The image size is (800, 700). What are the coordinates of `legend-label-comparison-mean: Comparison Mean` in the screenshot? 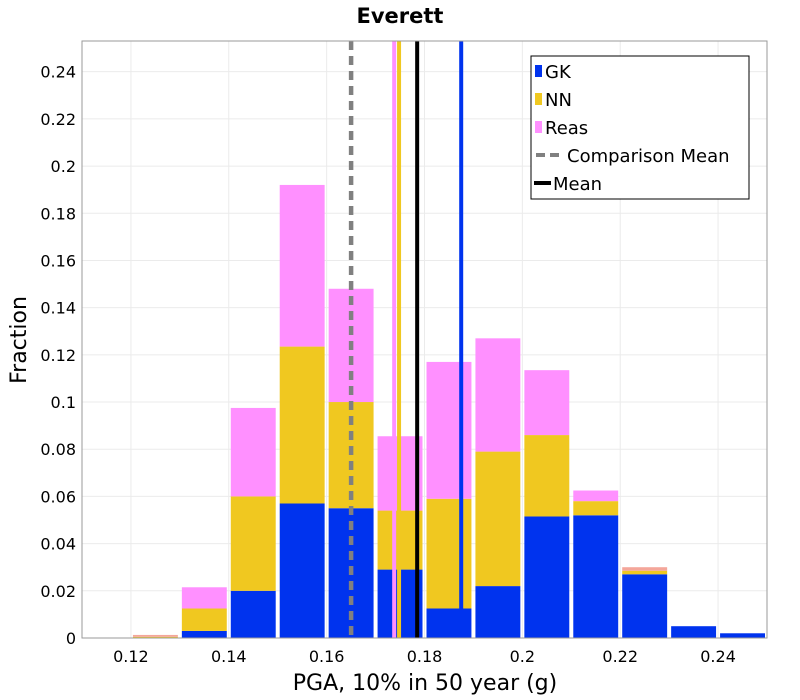 It's located at (648, 156).